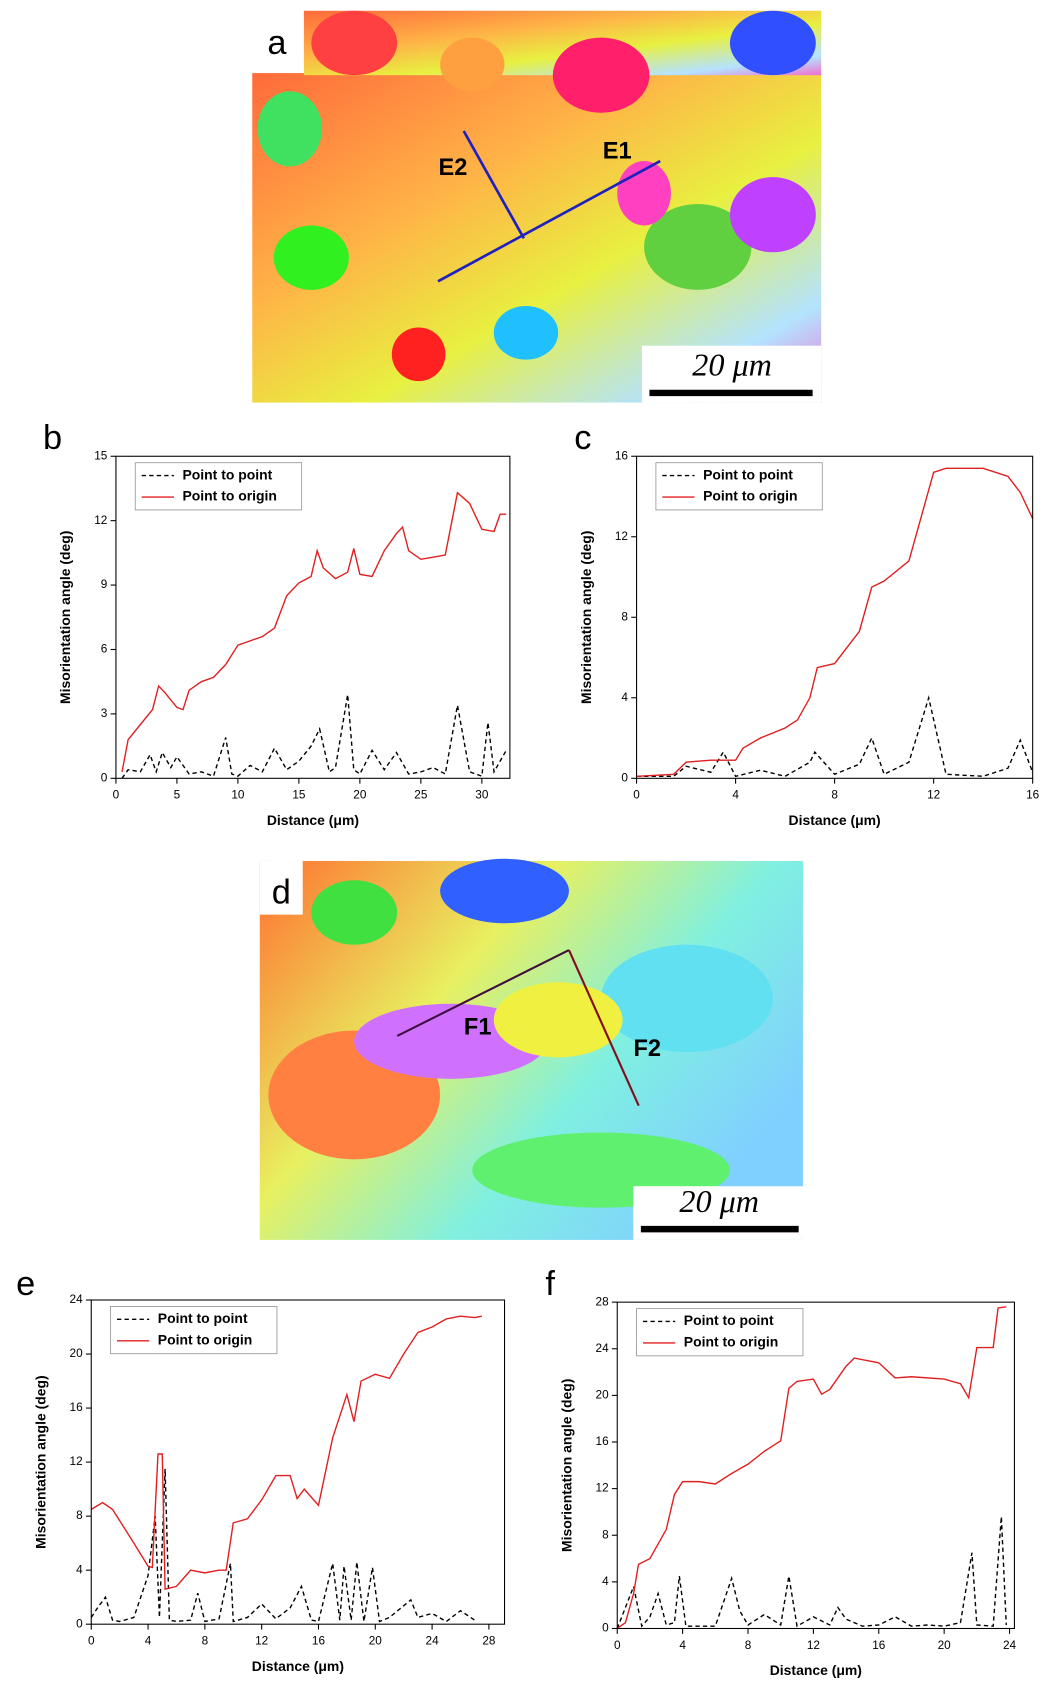 The image size is (1052, 1699). What do you see at coordinates (648, 1049) in the screenshot?
I see `line-label: F2` at bounding box center [648, 1049].